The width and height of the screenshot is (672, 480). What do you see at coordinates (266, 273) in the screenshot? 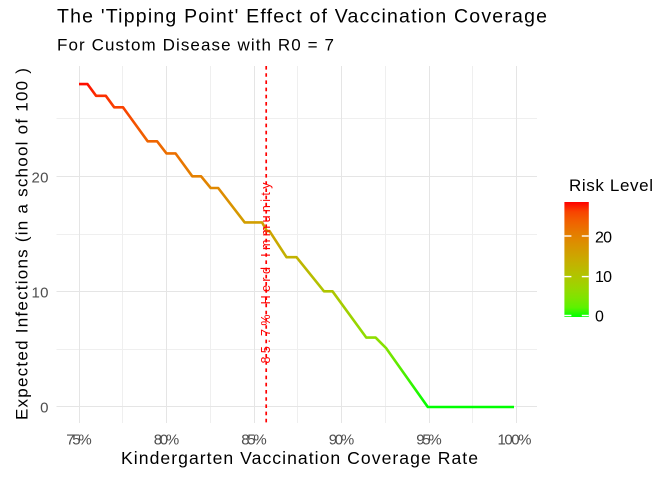
I see `svg-text: 85.7% Herd Immunity` at bounding box center [266, 273].